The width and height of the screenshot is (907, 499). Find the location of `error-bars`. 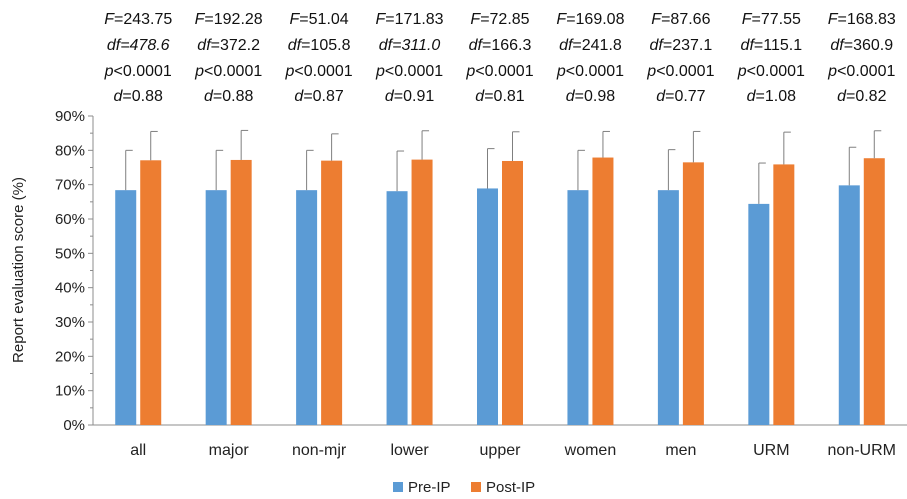

error-bars is located at coordinates (503, 166).